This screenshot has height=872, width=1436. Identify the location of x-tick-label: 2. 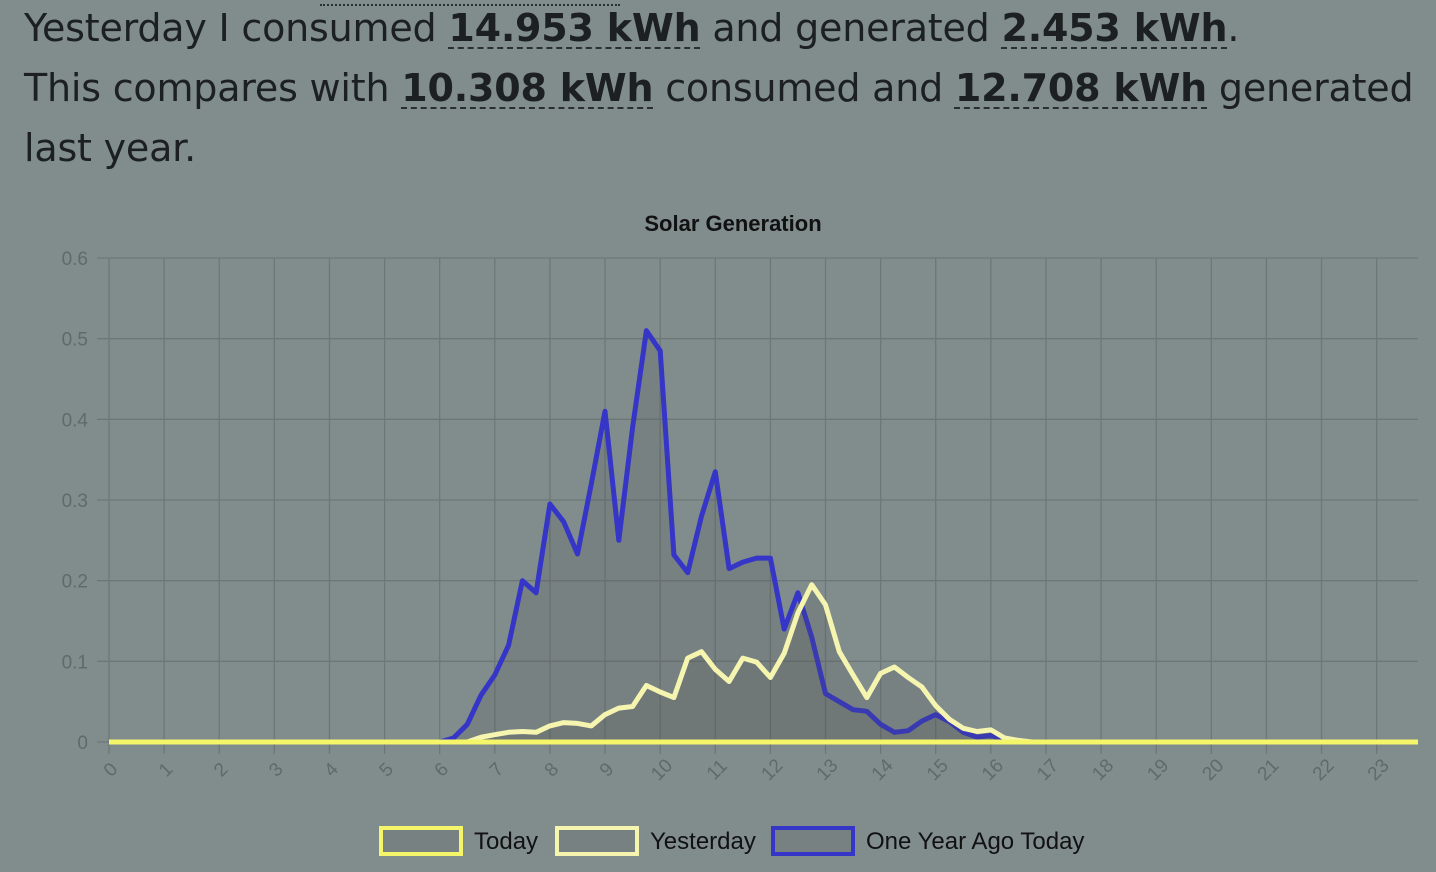
(221, 770).